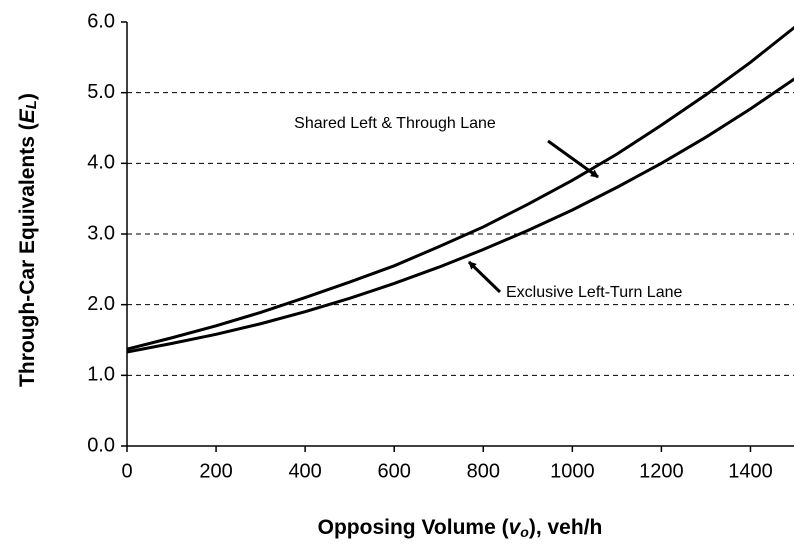 The height and width of the screenshot is (546, 794). I want to click on x-tick-label: 1200, so click(661, 471).